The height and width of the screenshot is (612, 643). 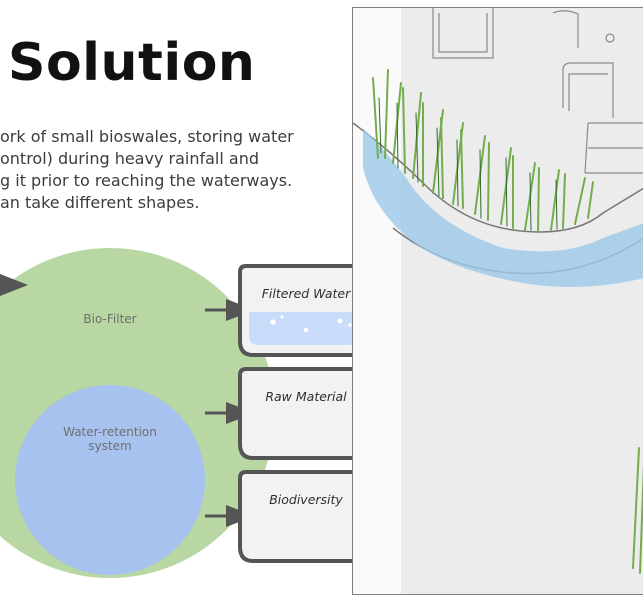 I want to click on water-retention-label: Water-retention system, so click(x=110, y=439).